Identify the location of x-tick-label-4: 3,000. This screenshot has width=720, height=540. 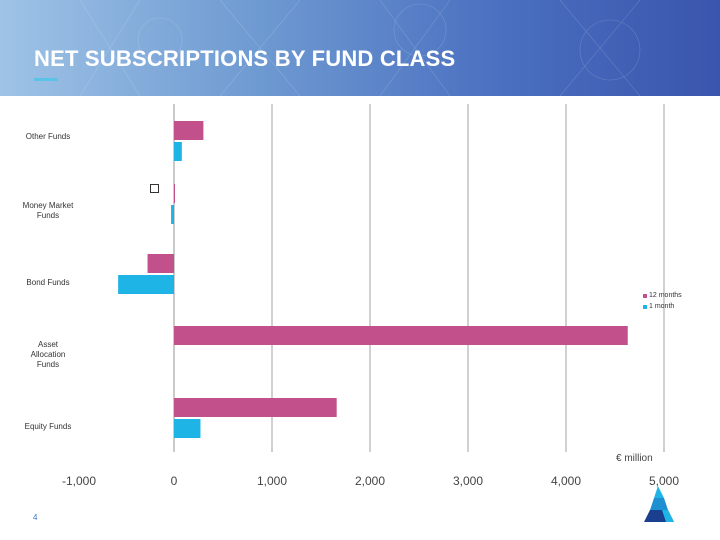
(468, 481).